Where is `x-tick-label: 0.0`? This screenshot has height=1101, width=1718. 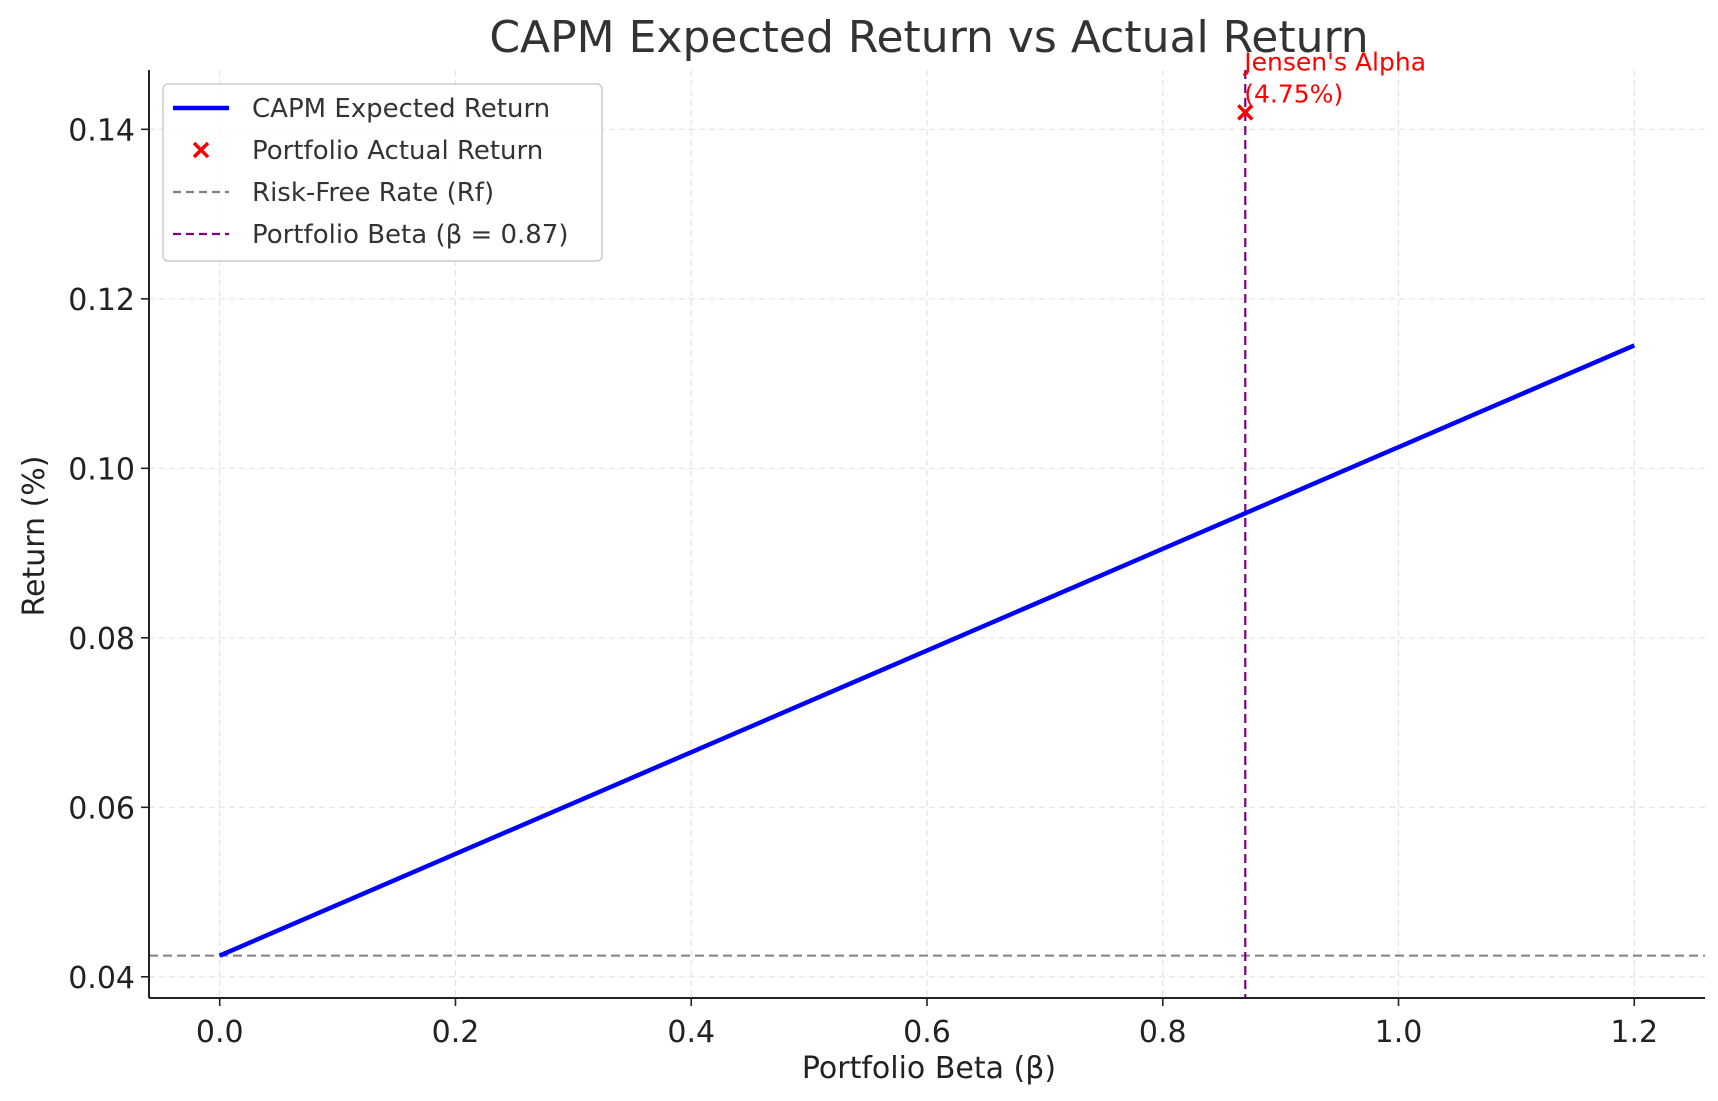 x-tick-label: 0.0 is located at coordinates (220, 1032).